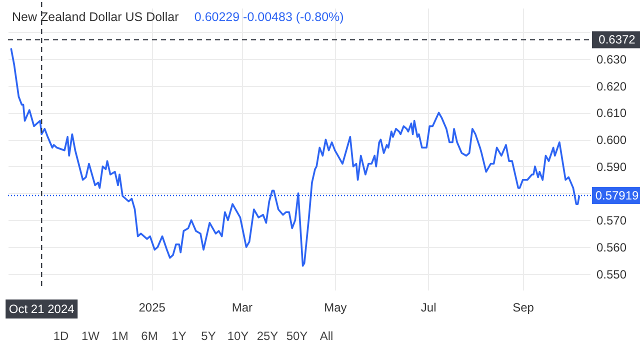  What do you see at coordinates (617, 39) in the screenshot?
I see `ref-line-label: 0.6372` at bounding box center [617, 39].